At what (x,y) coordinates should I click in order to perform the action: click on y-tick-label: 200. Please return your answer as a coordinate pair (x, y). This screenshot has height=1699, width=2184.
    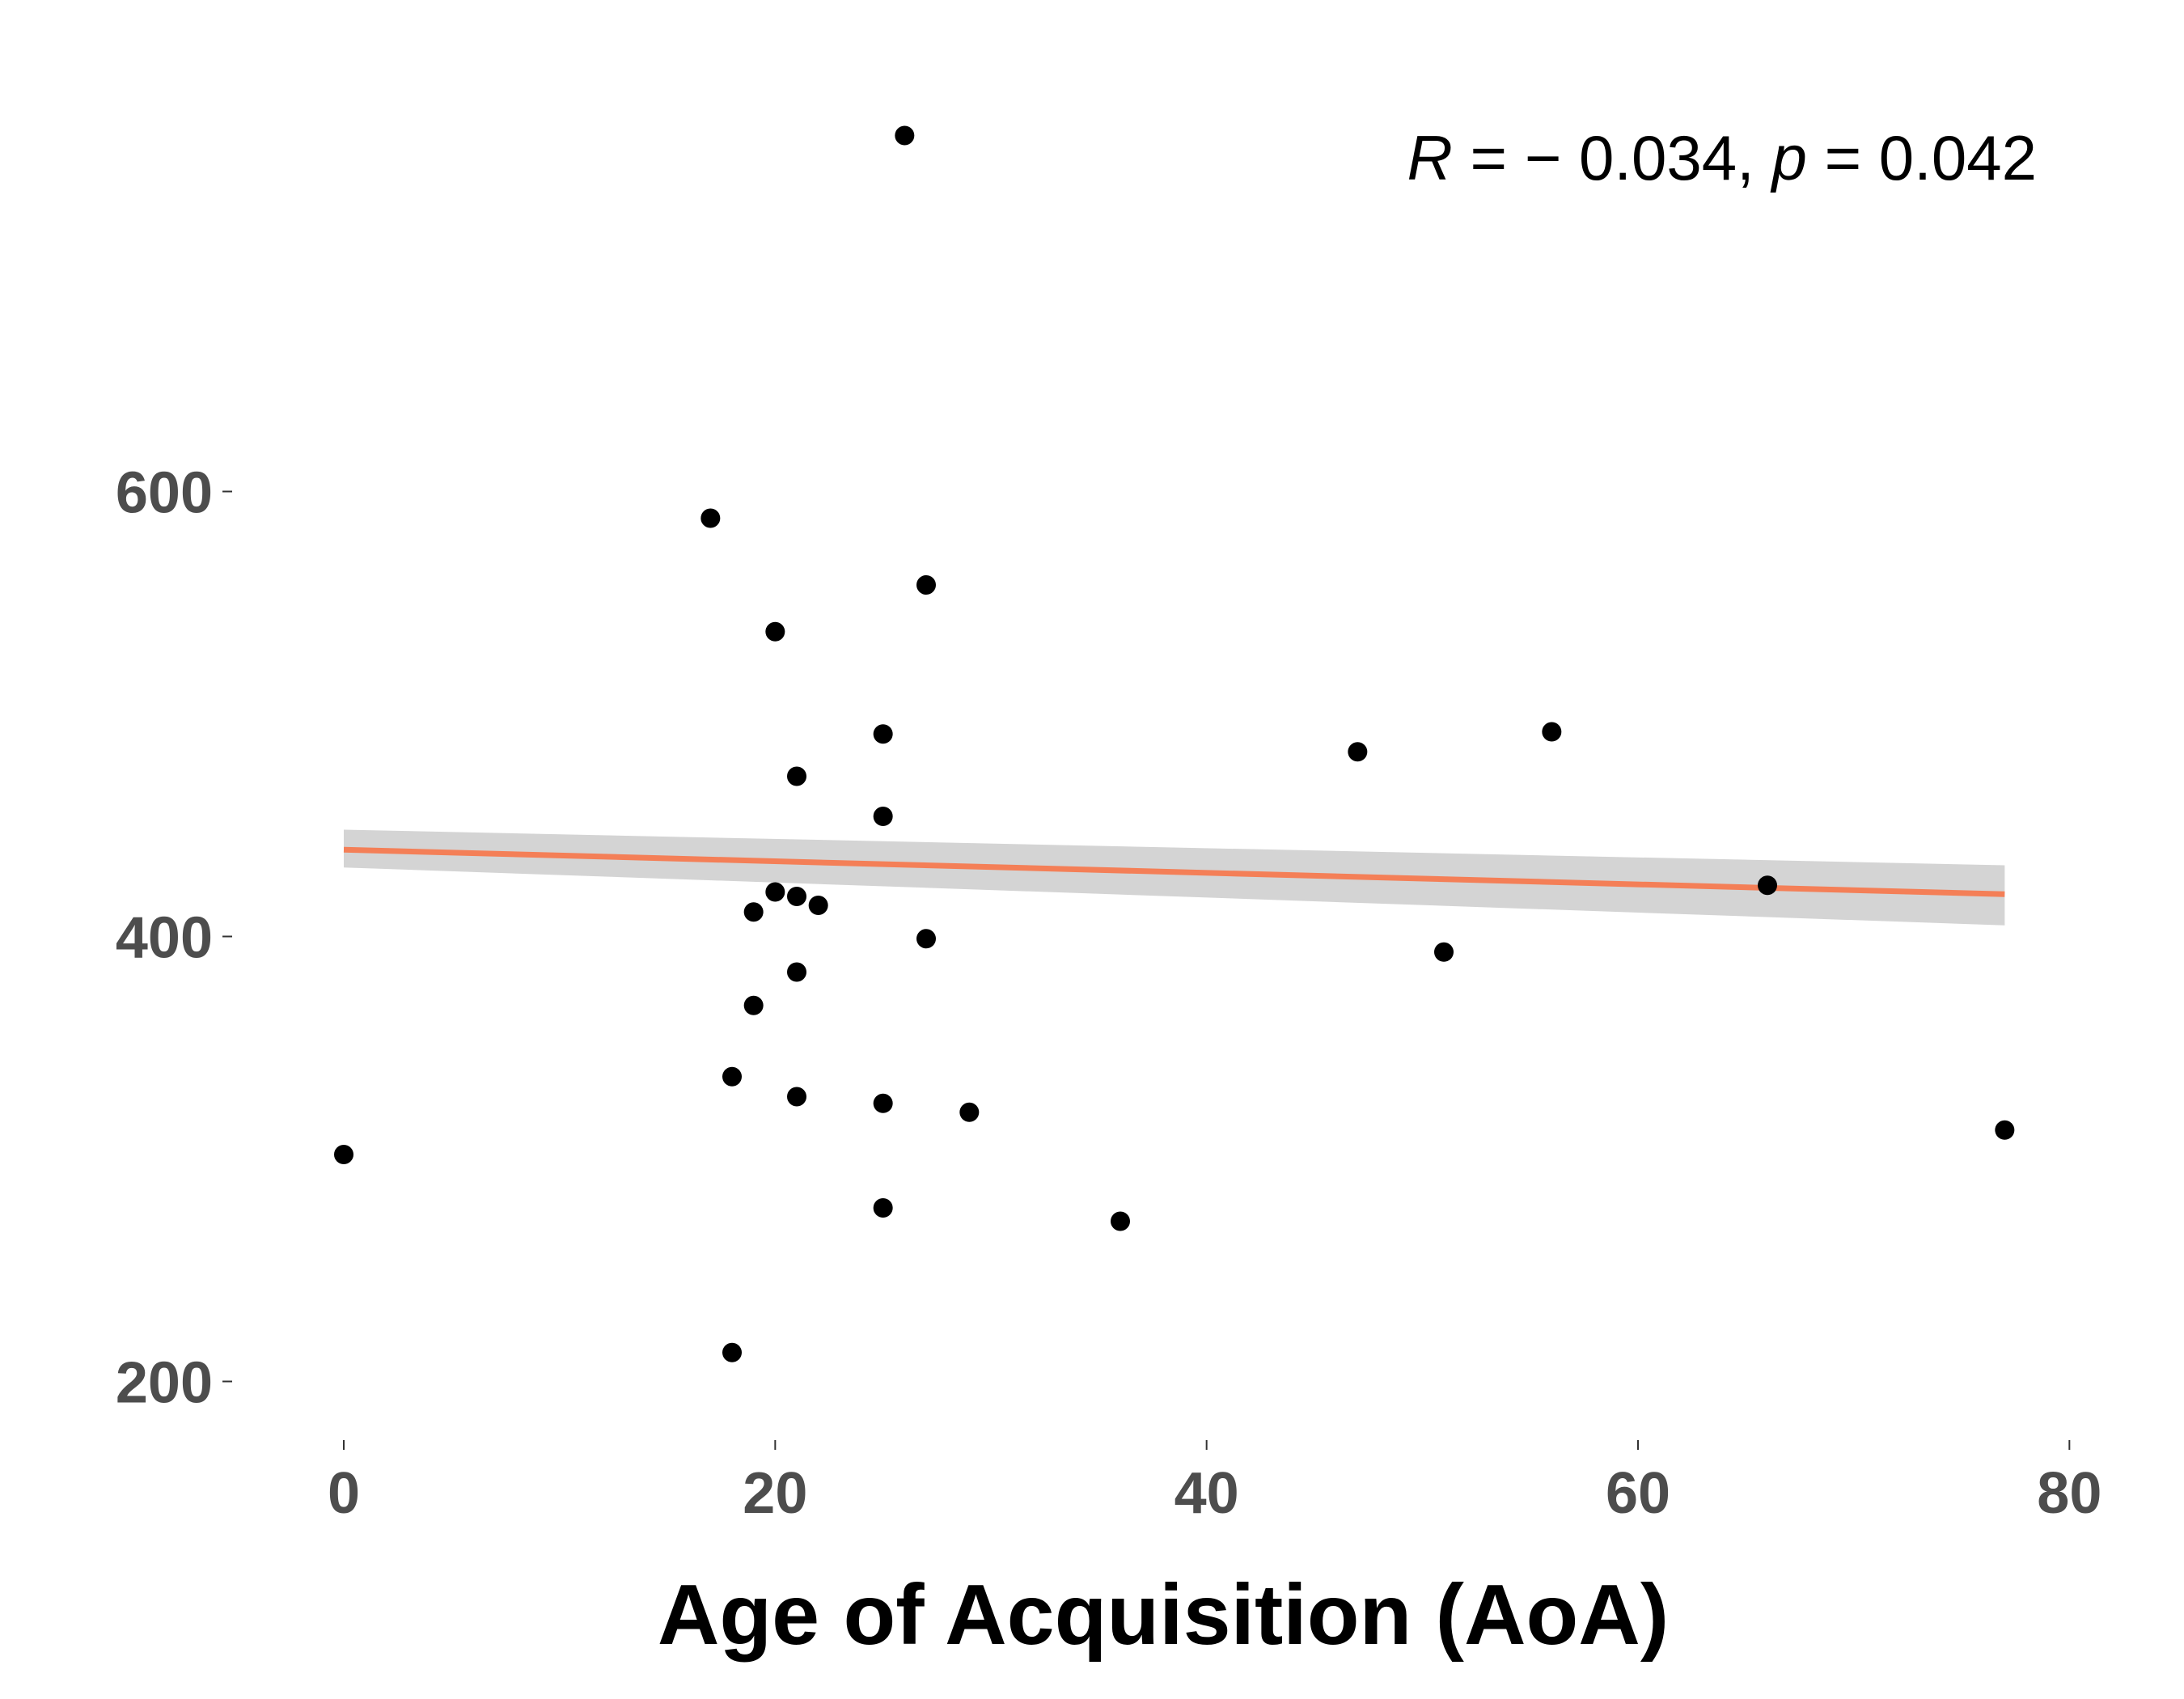
    Looking at the image, I should click on (164, 1383).